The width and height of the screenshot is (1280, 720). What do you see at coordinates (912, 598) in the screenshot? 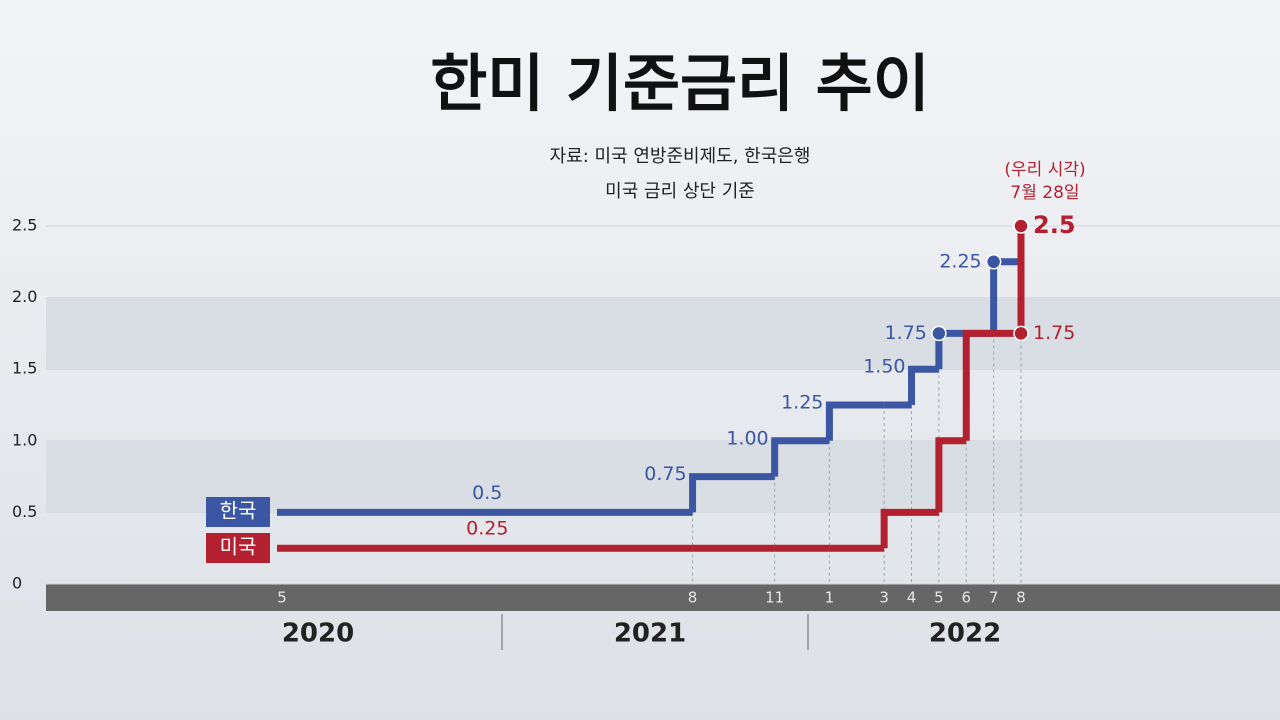
I see `x-tick-label: 4` at bounding box center [912, 598].